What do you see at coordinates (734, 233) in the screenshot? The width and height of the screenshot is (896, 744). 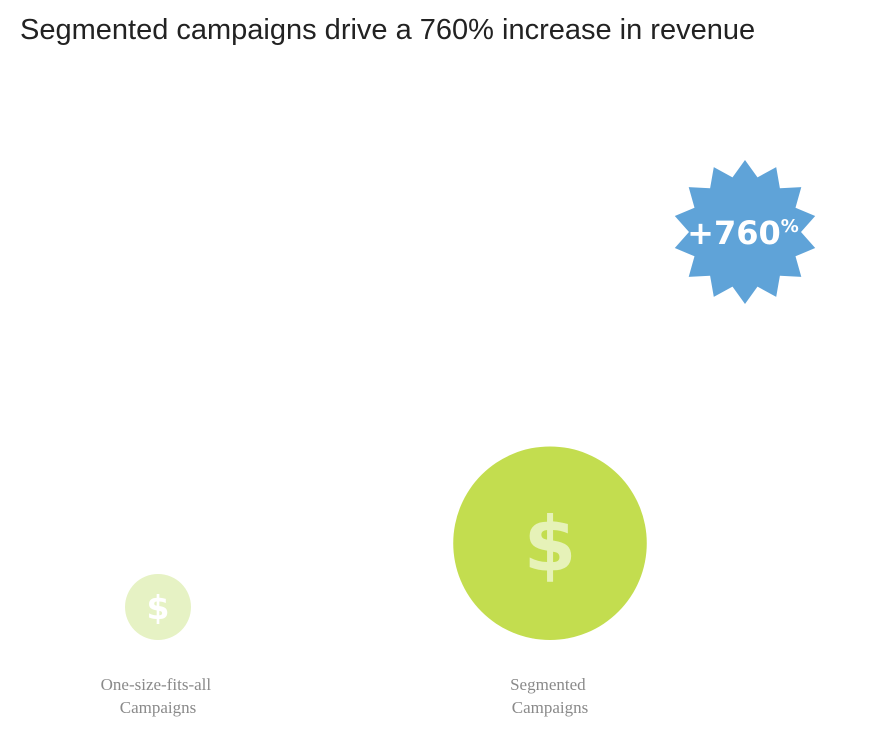 I see `badge-value: +760` at bounding box center [734, 233].